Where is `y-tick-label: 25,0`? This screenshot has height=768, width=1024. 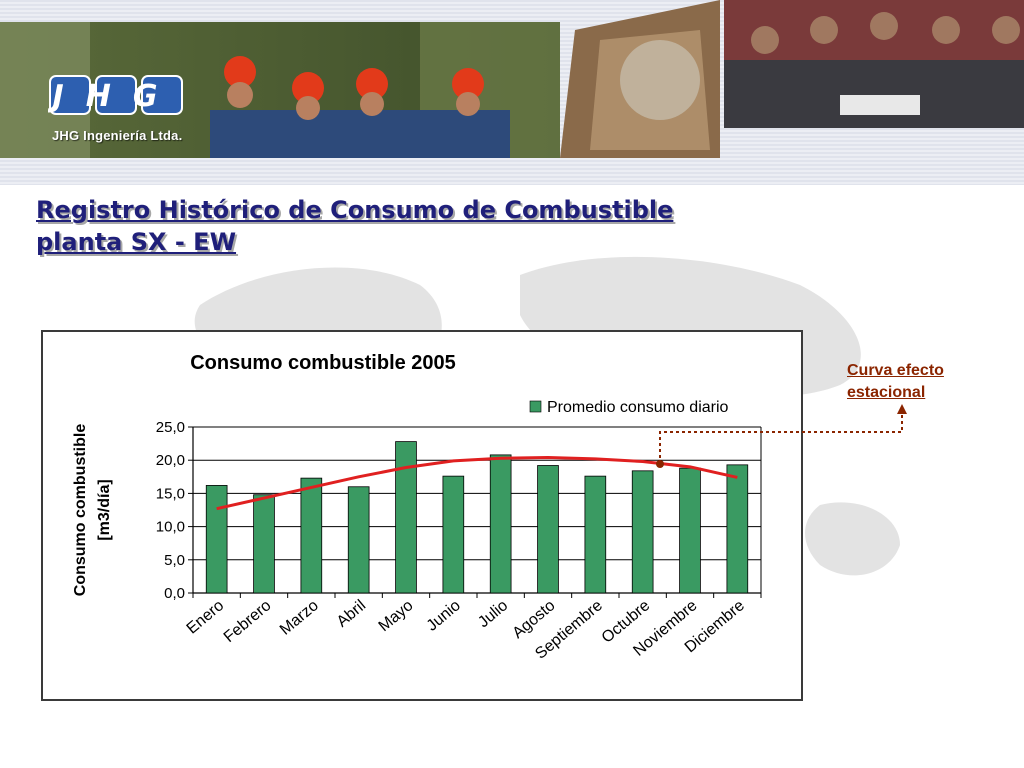
y-tick-label: 25,0 is located at coordinates (170, 427).